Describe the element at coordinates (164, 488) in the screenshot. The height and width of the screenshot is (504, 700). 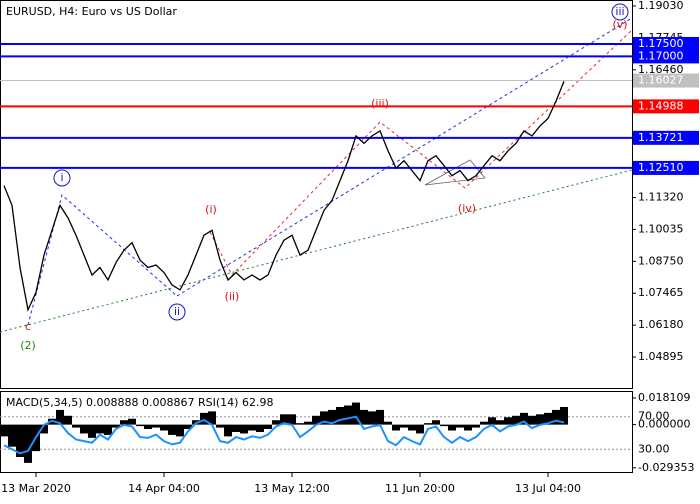
I see `x-tick-label: 14 Apr 04:00` at that location.